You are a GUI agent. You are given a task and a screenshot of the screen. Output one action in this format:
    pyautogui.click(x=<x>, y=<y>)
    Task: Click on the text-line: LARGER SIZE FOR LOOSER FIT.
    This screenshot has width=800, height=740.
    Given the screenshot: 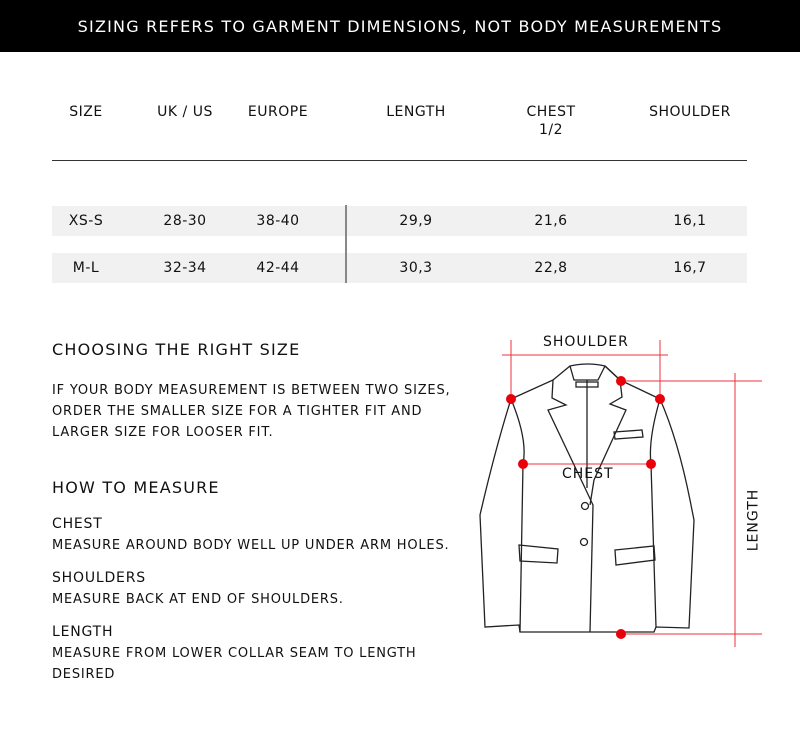 What is the action you would take?
    pyautogui.click(x=163, y=432)
    